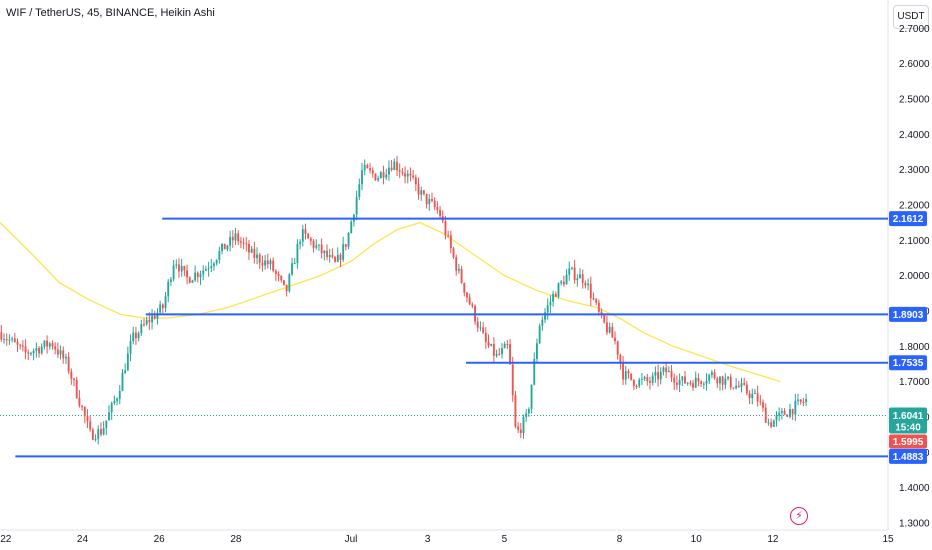  What do you see at coordinates (911, 17) in the screenshot?
I see `currency-selector-button: USDT` at bounding box center [911, 17].